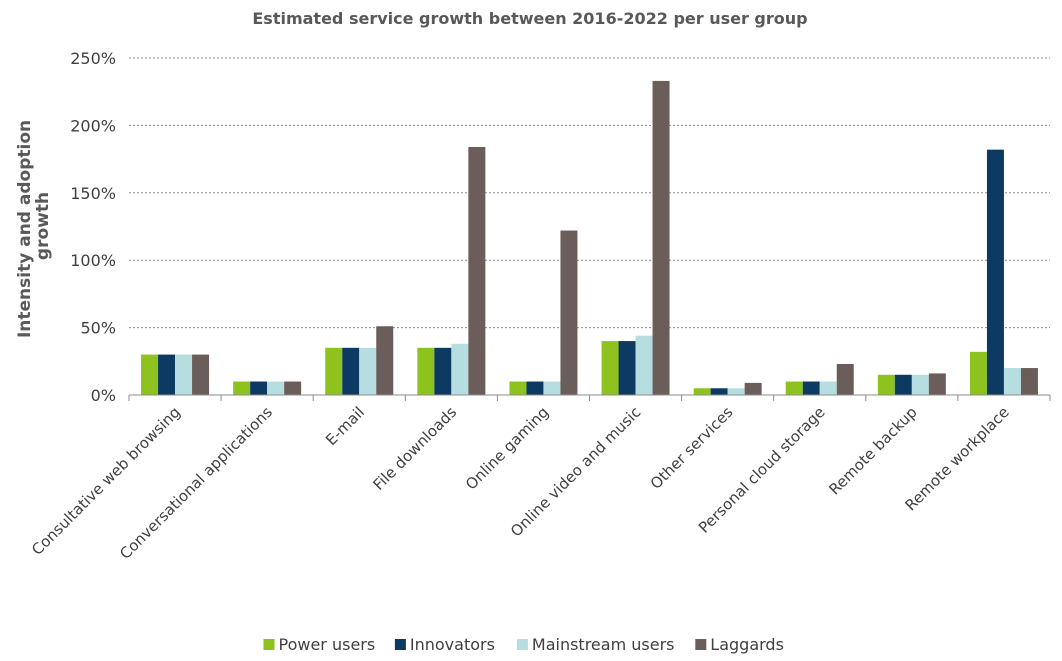  Describe the element at coordinates (25, 229) in the screenshot. I see `y-axis-label-line-1: Intensity and adoption` at that location.